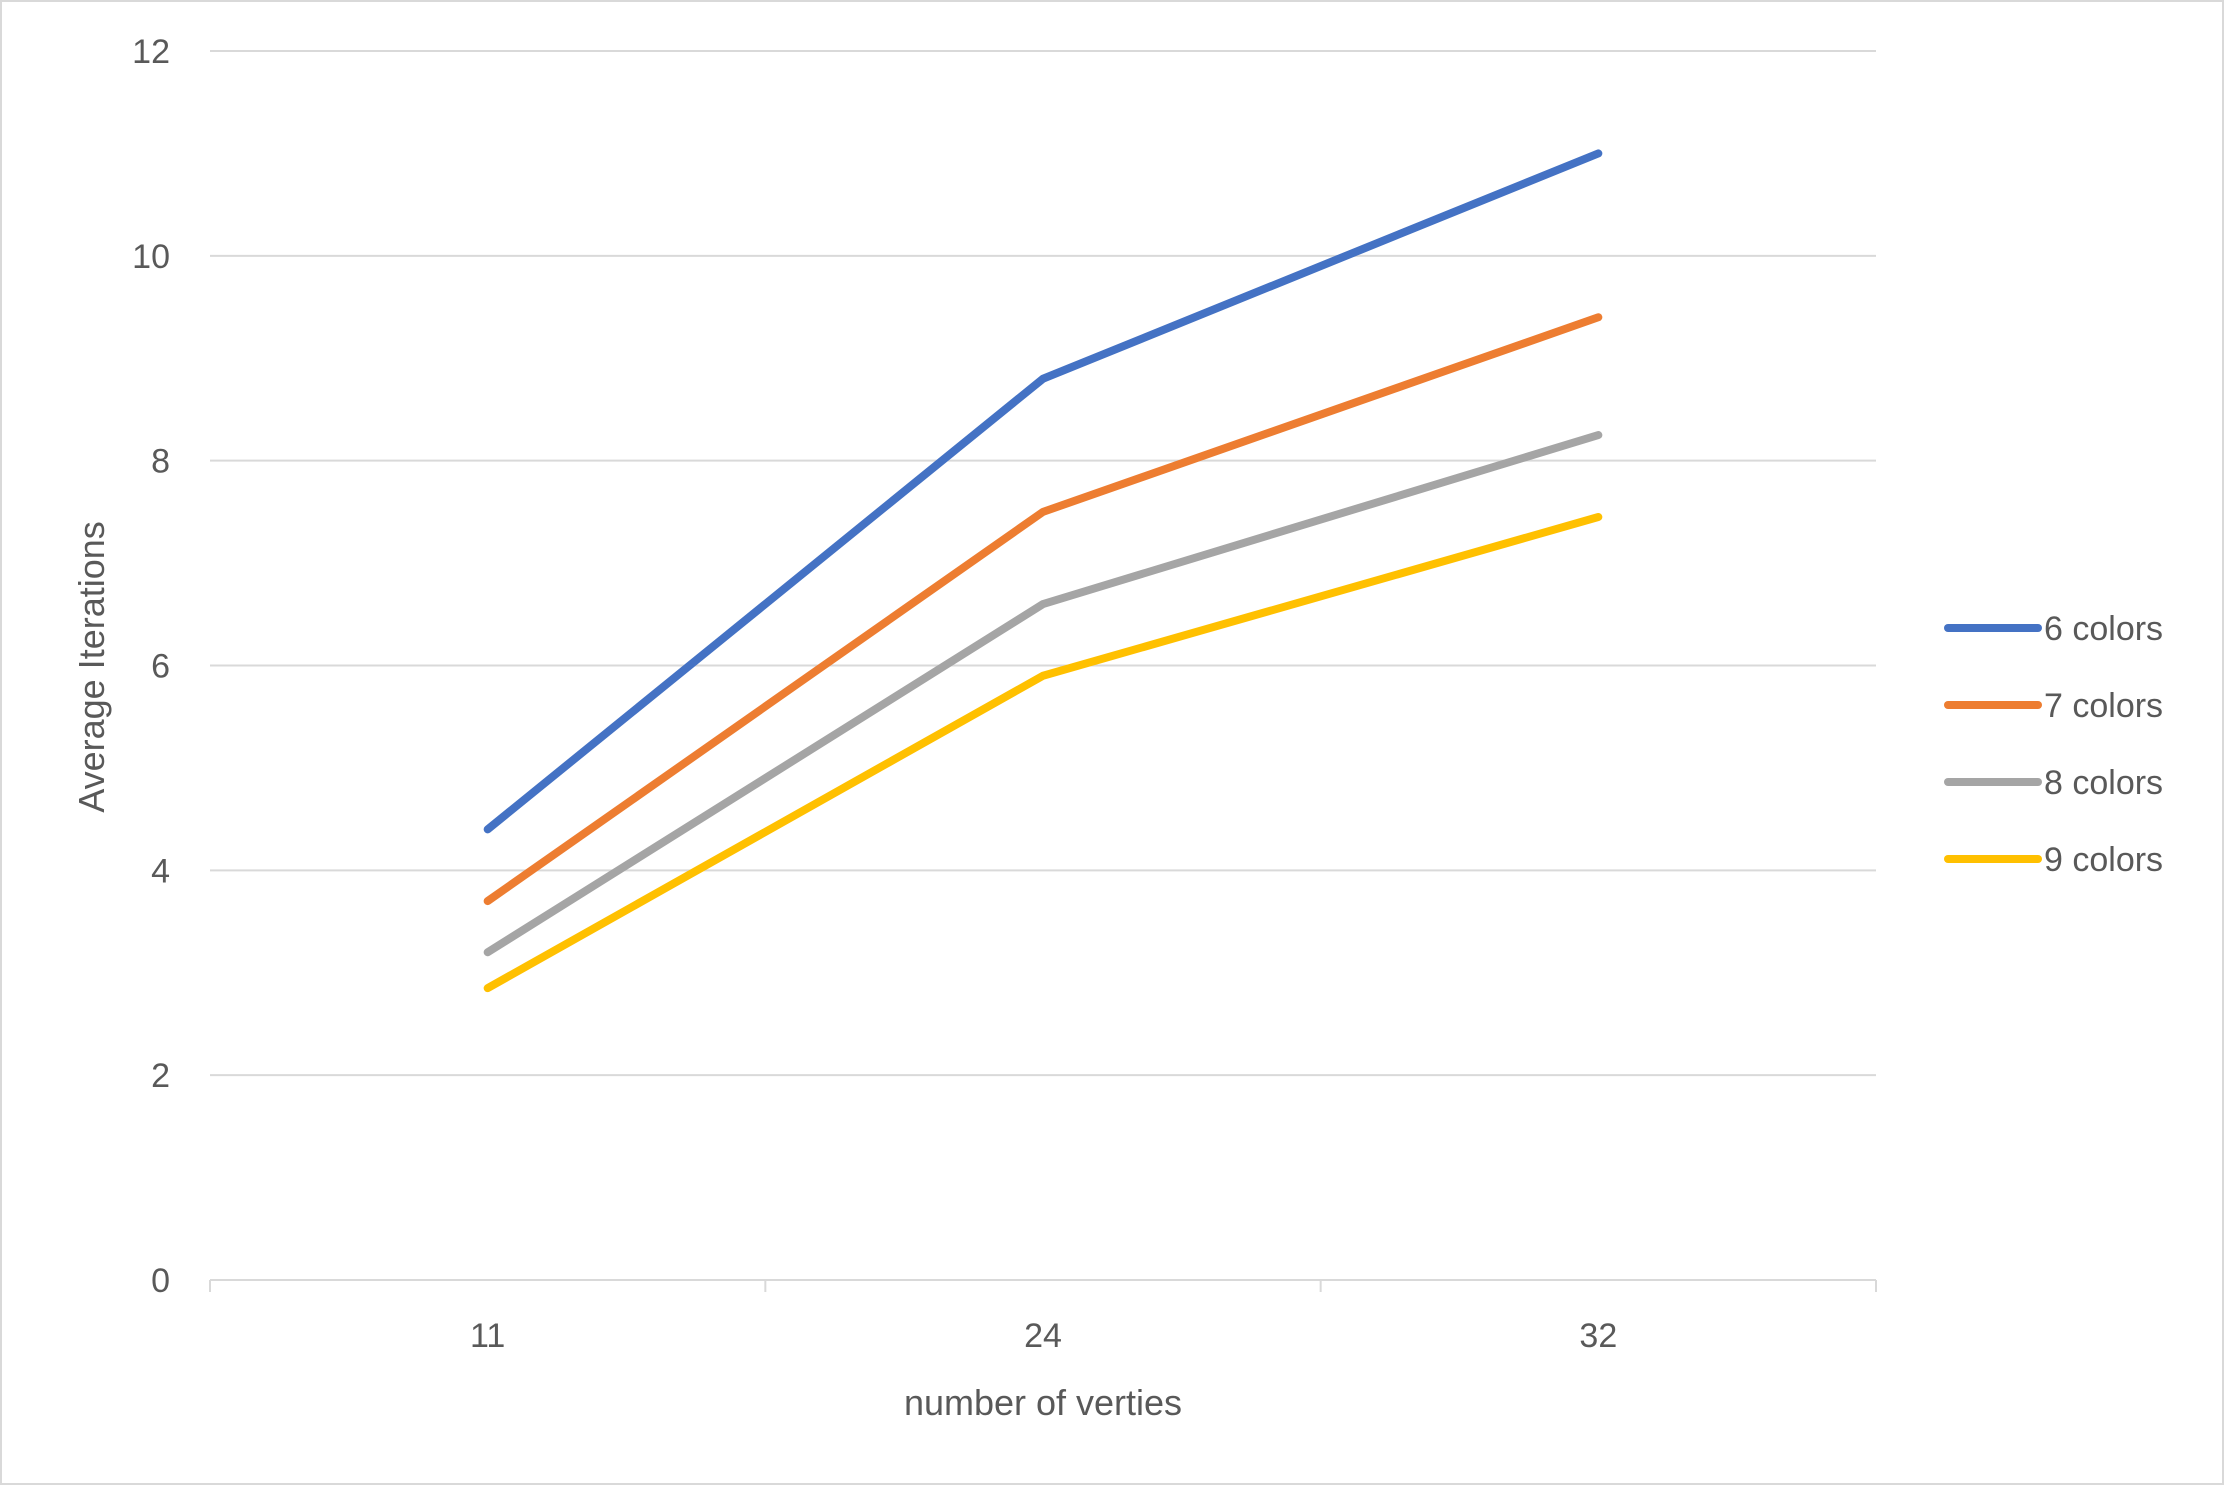 This screenshot has width=2224, height=1488. What do you see at coordinates (91, 667) in the screenshot?
I see `y-axis-title: Average Iterations` at bounding box center [91, 667].